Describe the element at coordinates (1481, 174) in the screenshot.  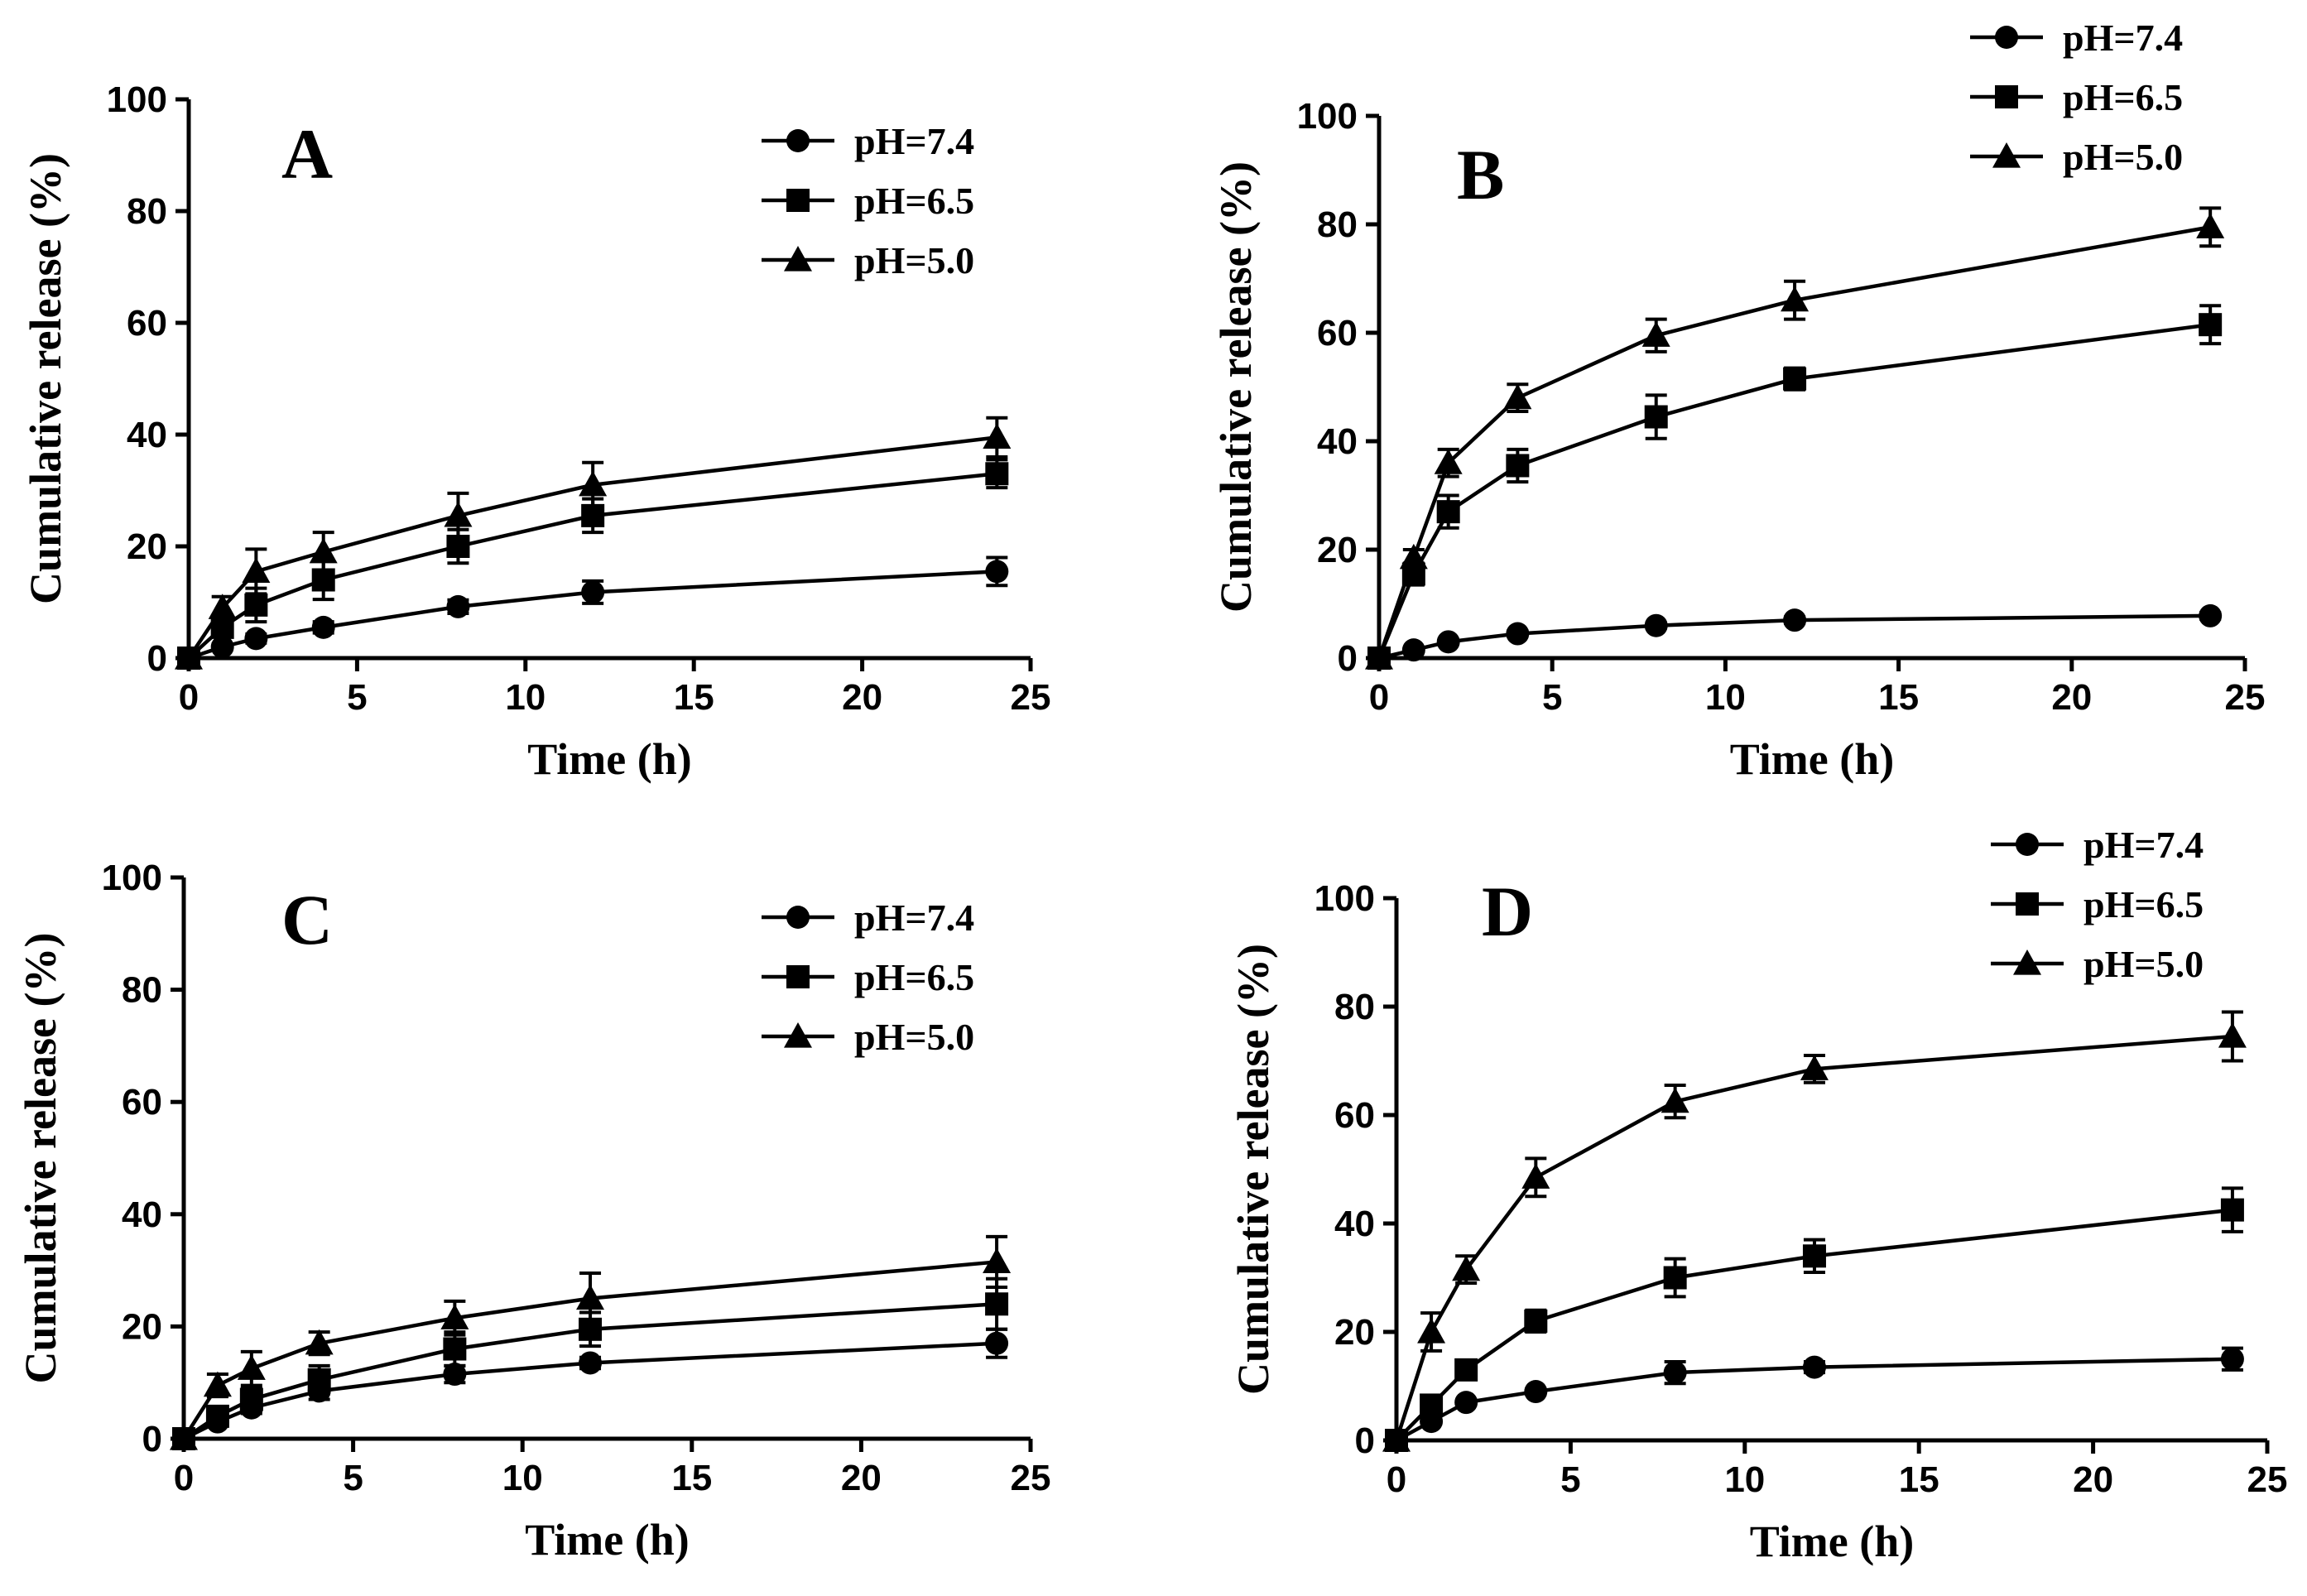
I see `panel-letter: B` at that location.